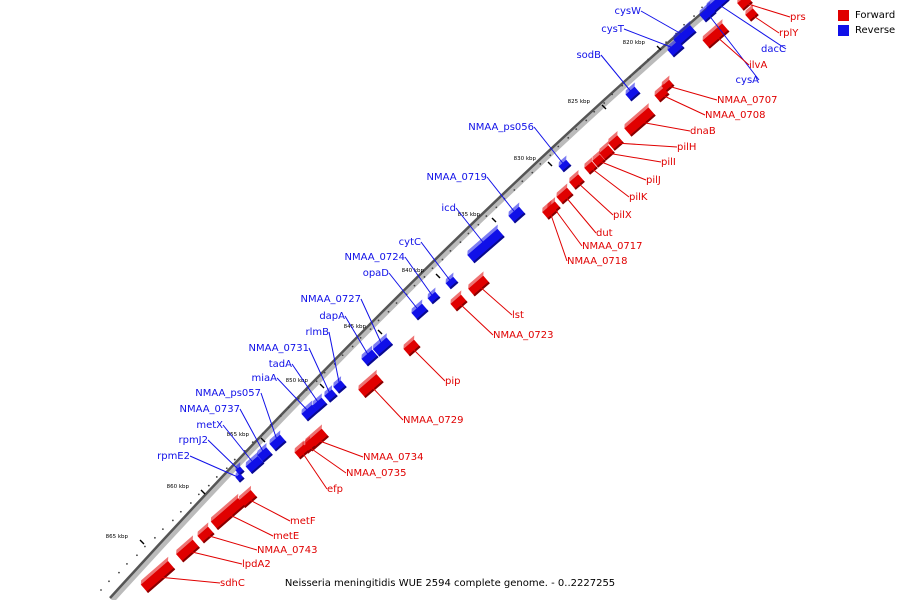 This screenshot has width=900, height=600. What do you see at coordinates (703, 131) in the screenshot?
I see `gene-label-dnab: dnaB` at bounding box center [703, 131].